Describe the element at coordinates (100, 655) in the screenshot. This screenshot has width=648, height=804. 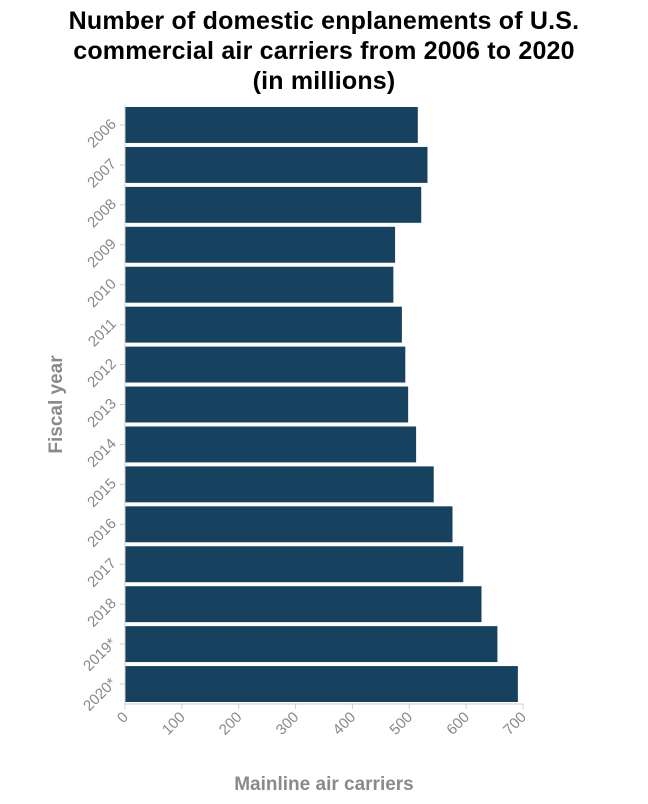
I see `y-tick-label: 2019*` at that location.